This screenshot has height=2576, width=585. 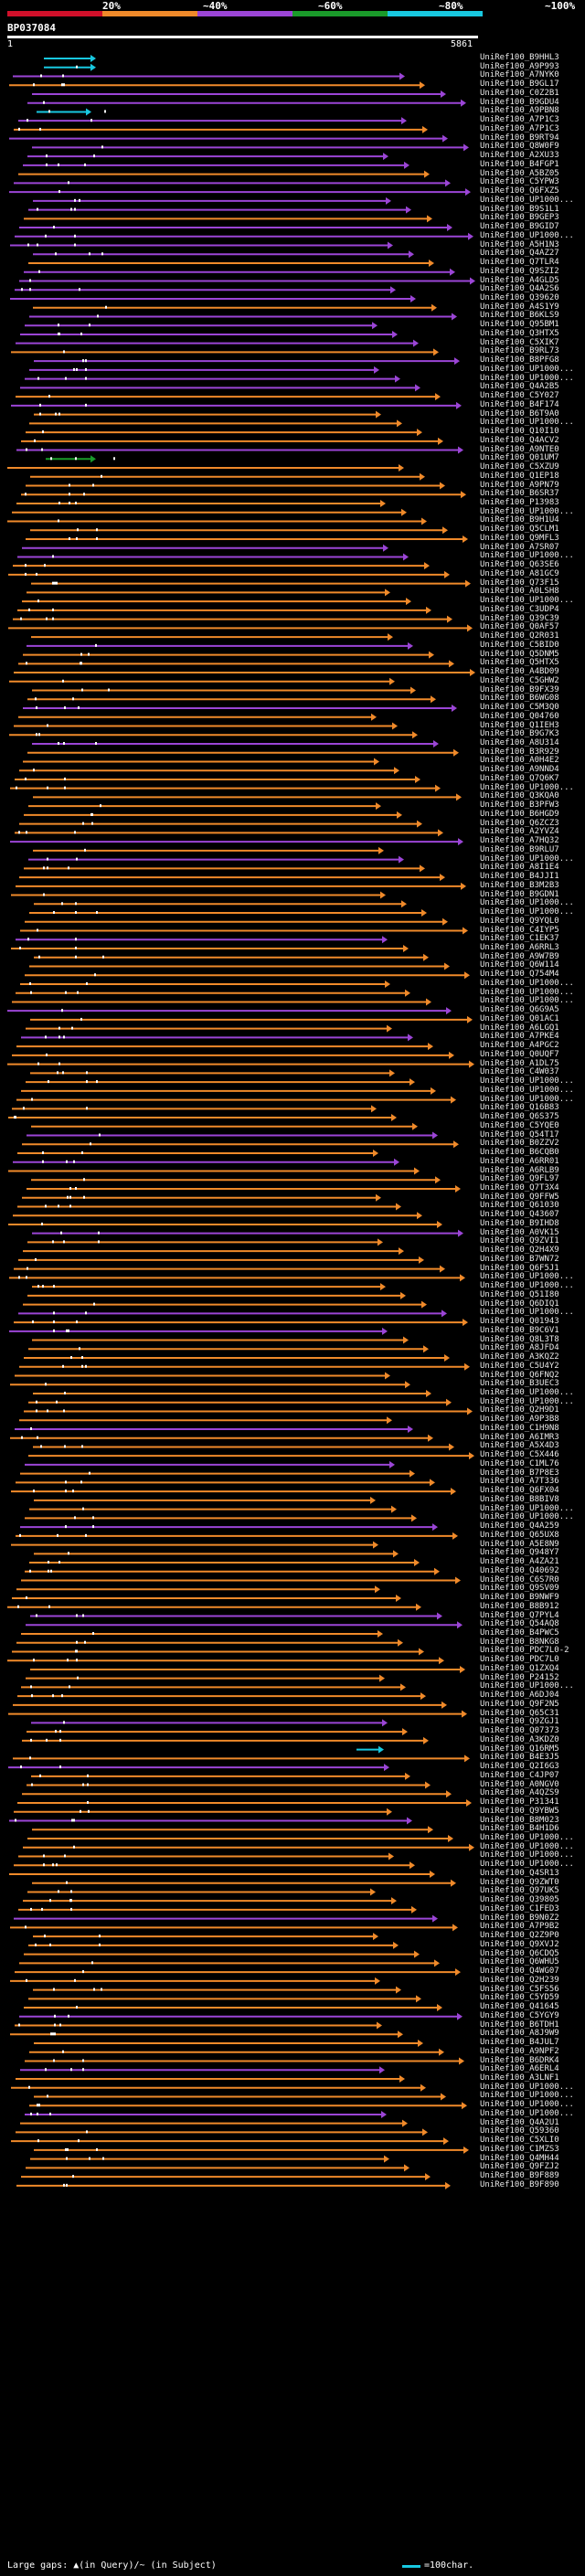 I want to click on hit-label: UniRef100_C5GHW2, so click(x=519, y=680).